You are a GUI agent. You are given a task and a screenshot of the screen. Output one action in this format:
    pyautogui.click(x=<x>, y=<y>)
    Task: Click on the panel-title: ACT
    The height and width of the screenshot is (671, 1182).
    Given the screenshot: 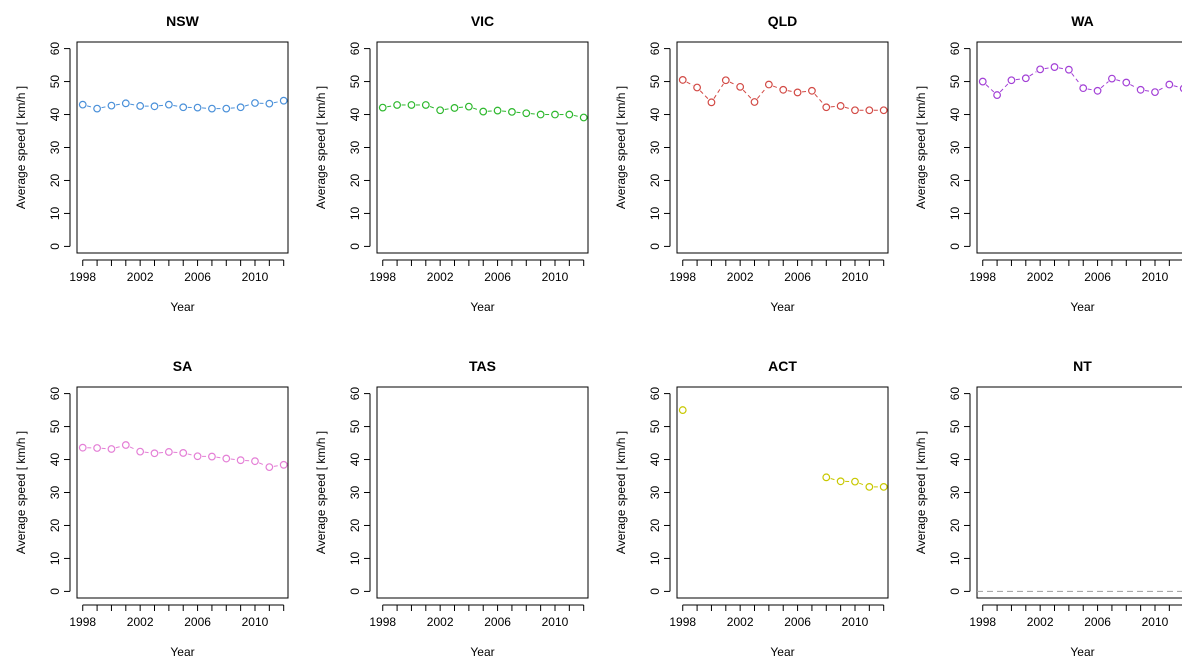 What is the action you would take?
    pyautogui.click(x=782, y=366)
    